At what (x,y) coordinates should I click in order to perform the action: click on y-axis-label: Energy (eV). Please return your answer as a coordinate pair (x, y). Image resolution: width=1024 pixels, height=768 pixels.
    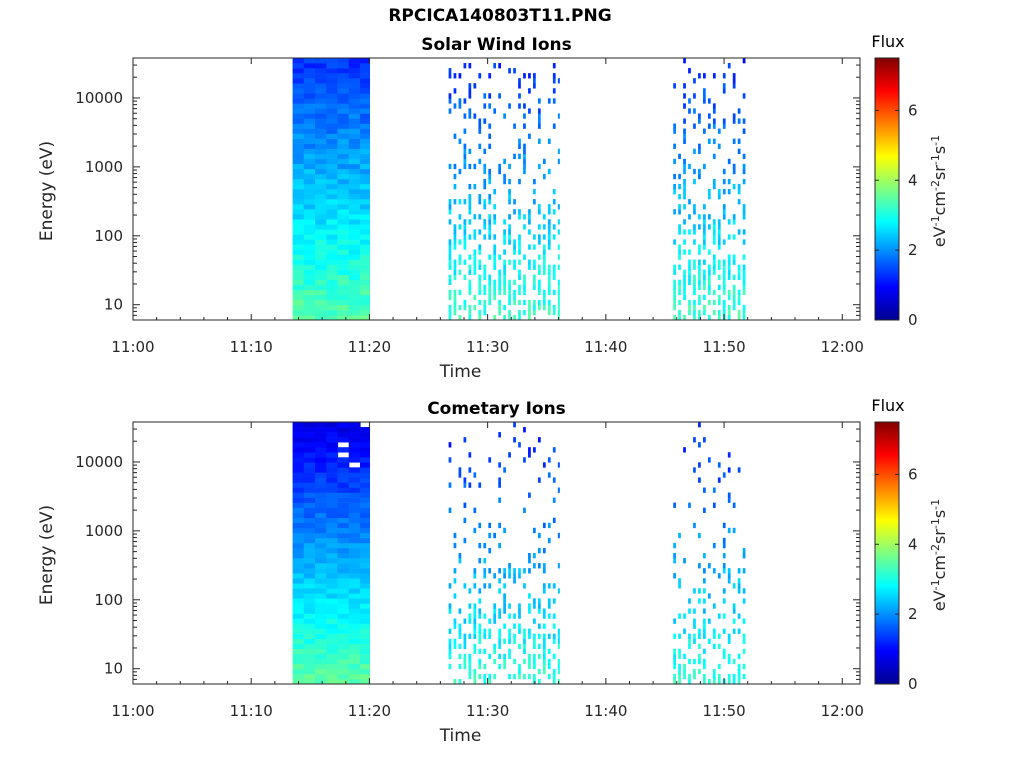
    Looking at the image, I should click on (47, 191).